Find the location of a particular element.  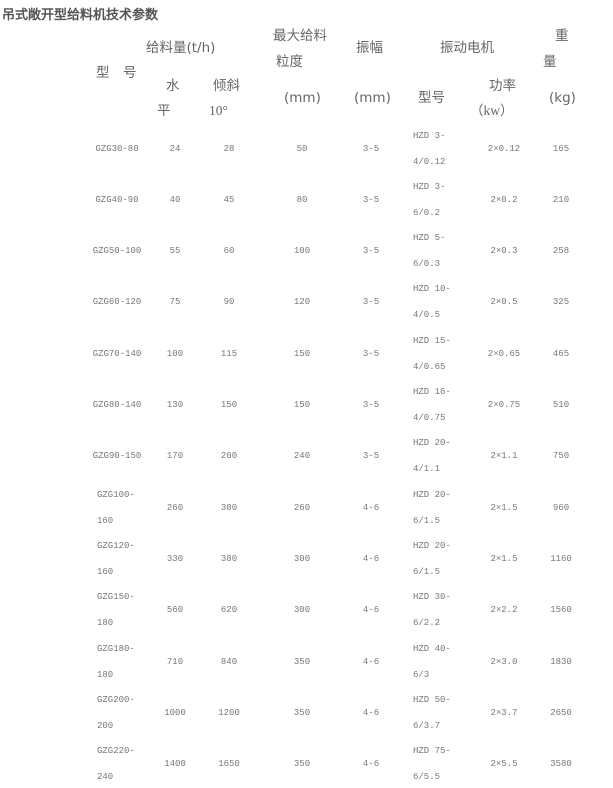

header-motor: 振动电机 is located at coordinates (467, 48).